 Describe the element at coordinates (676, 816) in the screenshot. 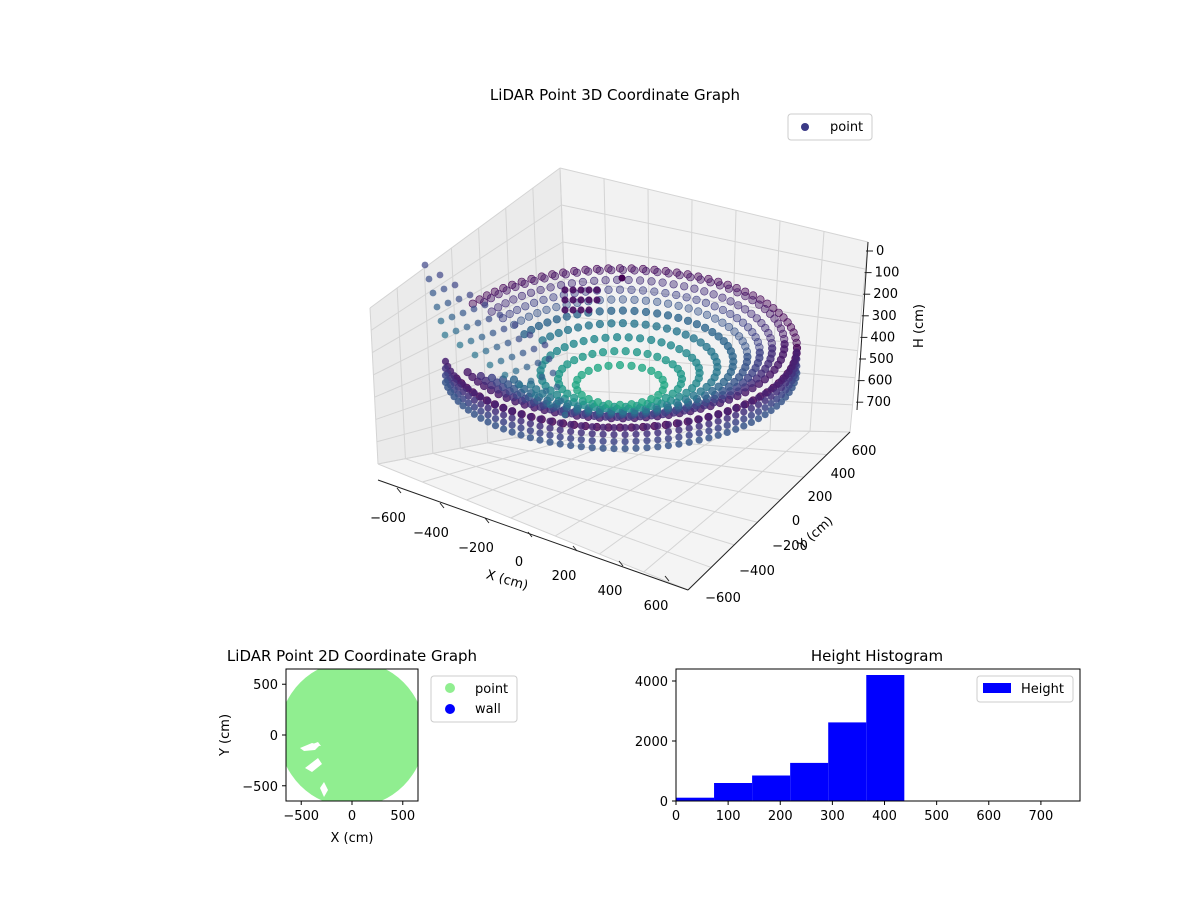

I see `hist-x-tick-label: 0` at that location.